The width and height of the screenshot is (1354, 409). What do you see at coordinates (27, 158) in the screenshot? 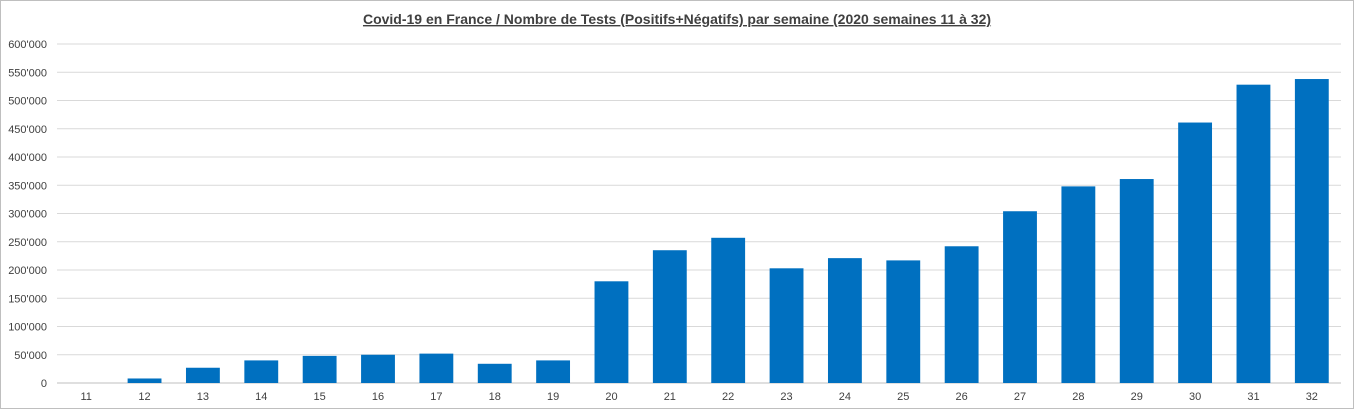
I see `y-tick-label: 400'000` at bounding box center [27, 158].